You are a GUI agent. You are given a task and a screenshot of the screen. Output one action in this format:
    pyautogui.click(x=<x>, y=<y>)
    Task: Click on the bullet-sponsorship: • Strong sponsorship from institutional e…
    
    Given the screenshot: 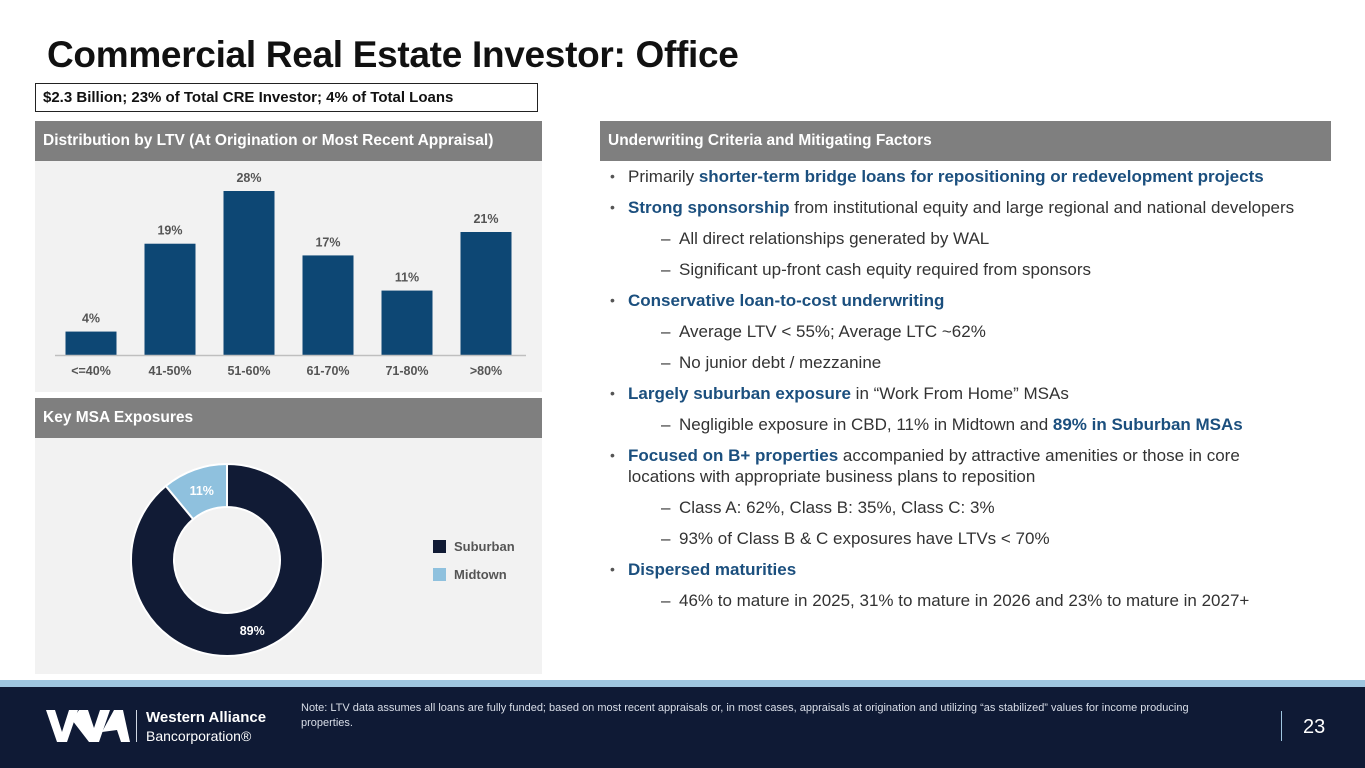 What is the action you would take?
    pyautogui.click(x=955, y=207)
    